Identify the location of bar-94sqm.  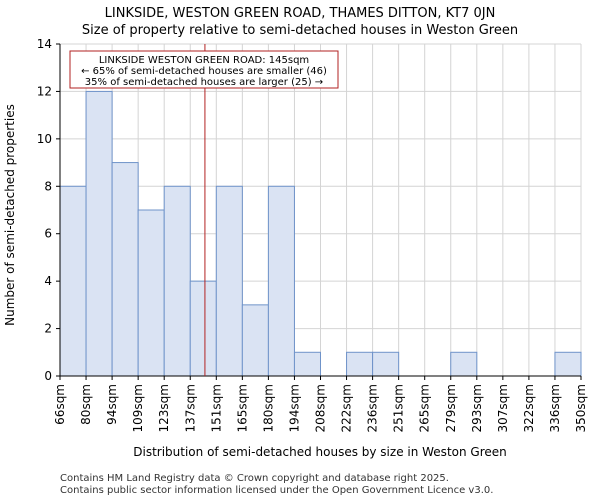
(125, 269).